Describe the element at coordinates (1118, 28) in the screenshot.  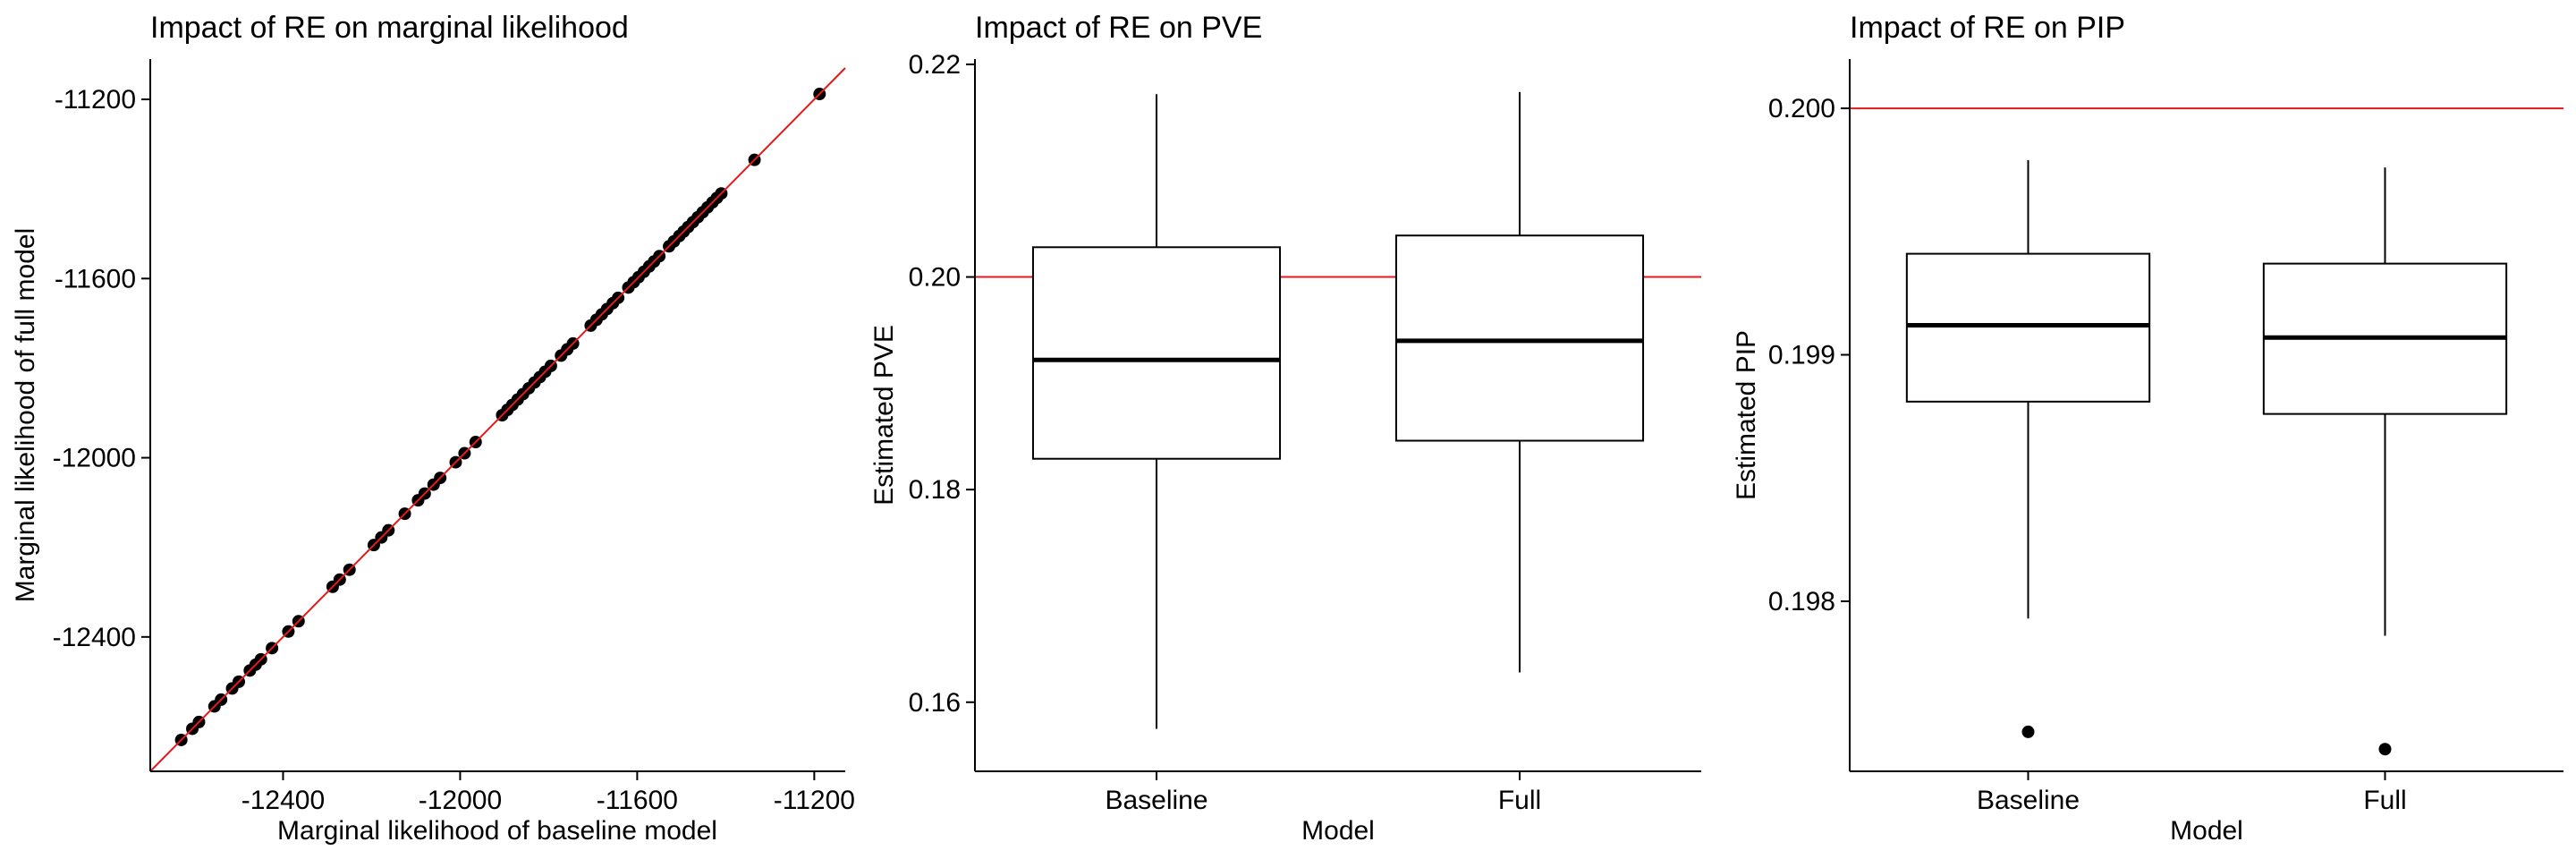
I see `chart-title: Impact of RE on PVE` at that location.